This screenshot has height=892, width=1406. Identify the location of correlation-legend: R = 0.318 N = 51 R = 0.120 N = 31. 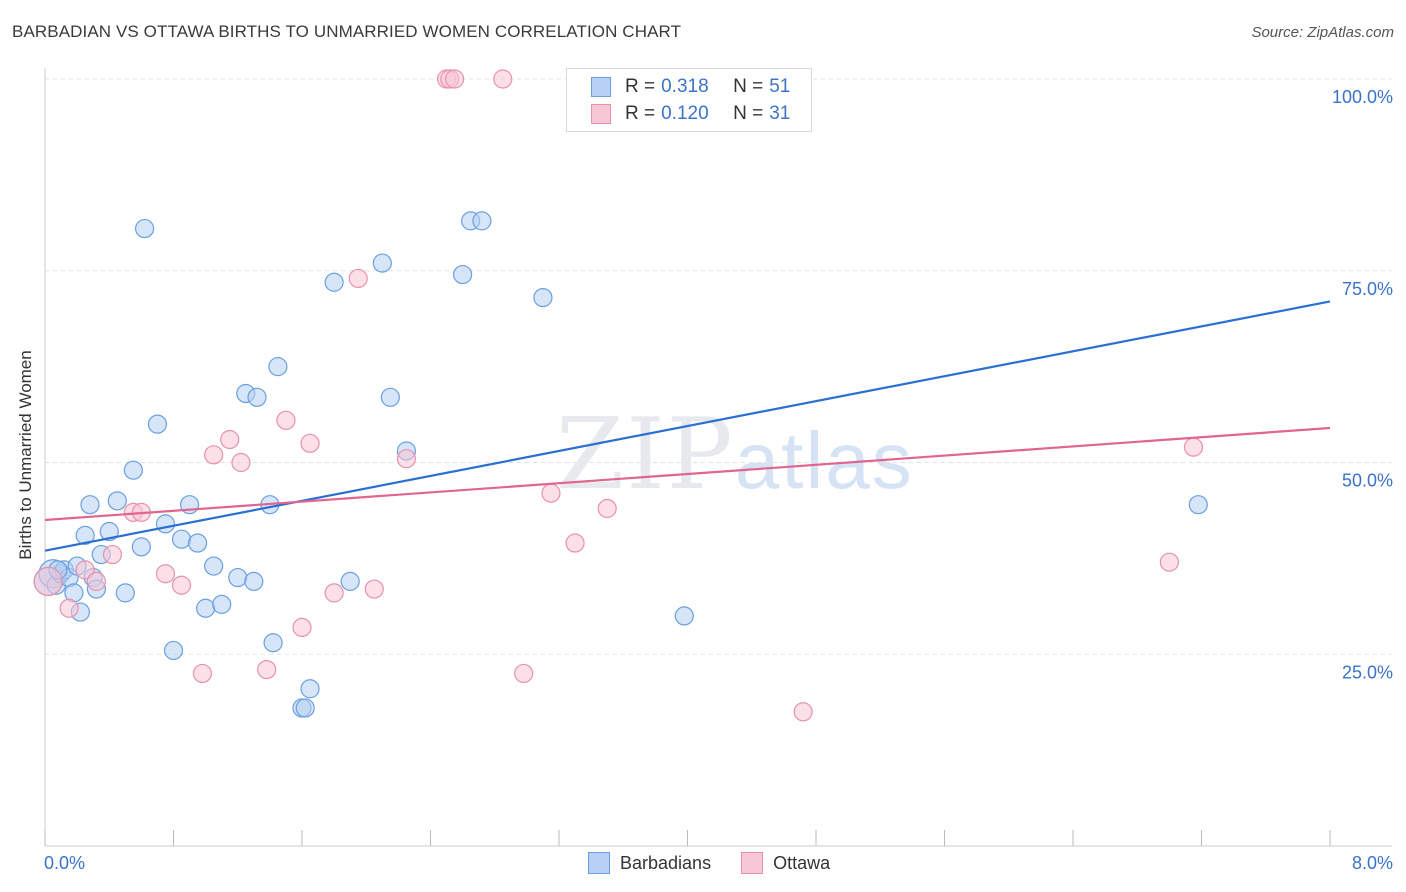
(689, 100).